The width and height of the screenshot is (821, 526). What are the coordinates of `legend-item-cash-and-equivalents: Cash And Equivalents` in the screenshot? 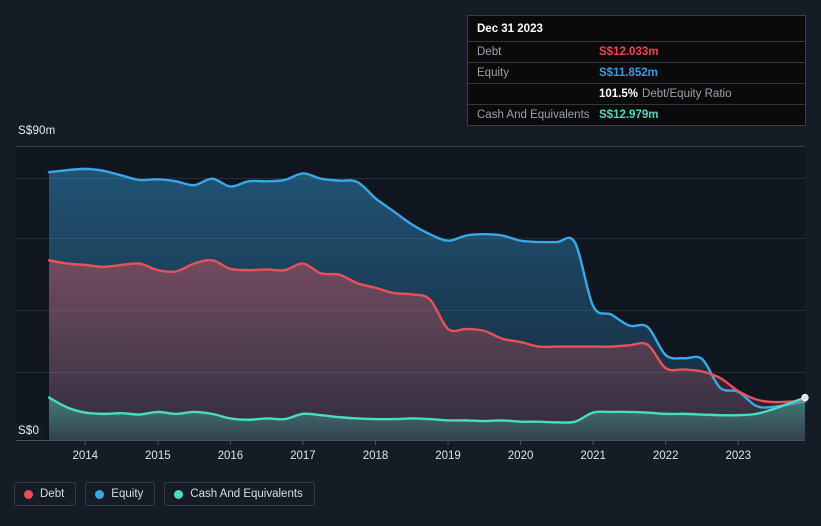 It's located at (239, 494).